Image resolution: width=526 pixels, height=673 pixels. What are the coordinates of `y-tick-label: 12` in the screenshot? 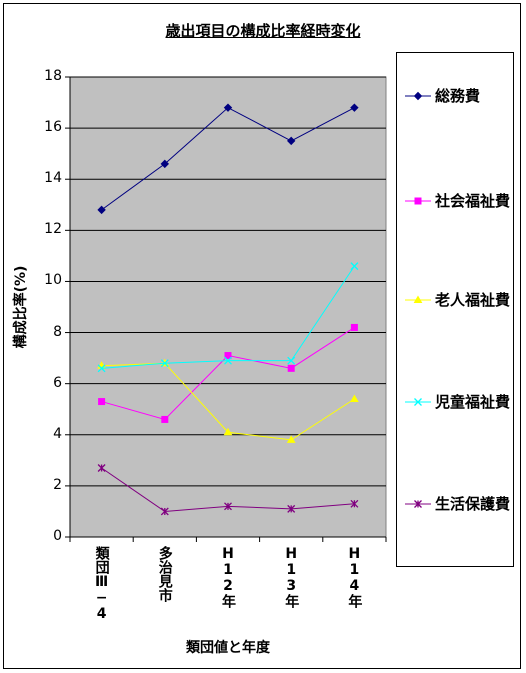 It's located at (53, 229).